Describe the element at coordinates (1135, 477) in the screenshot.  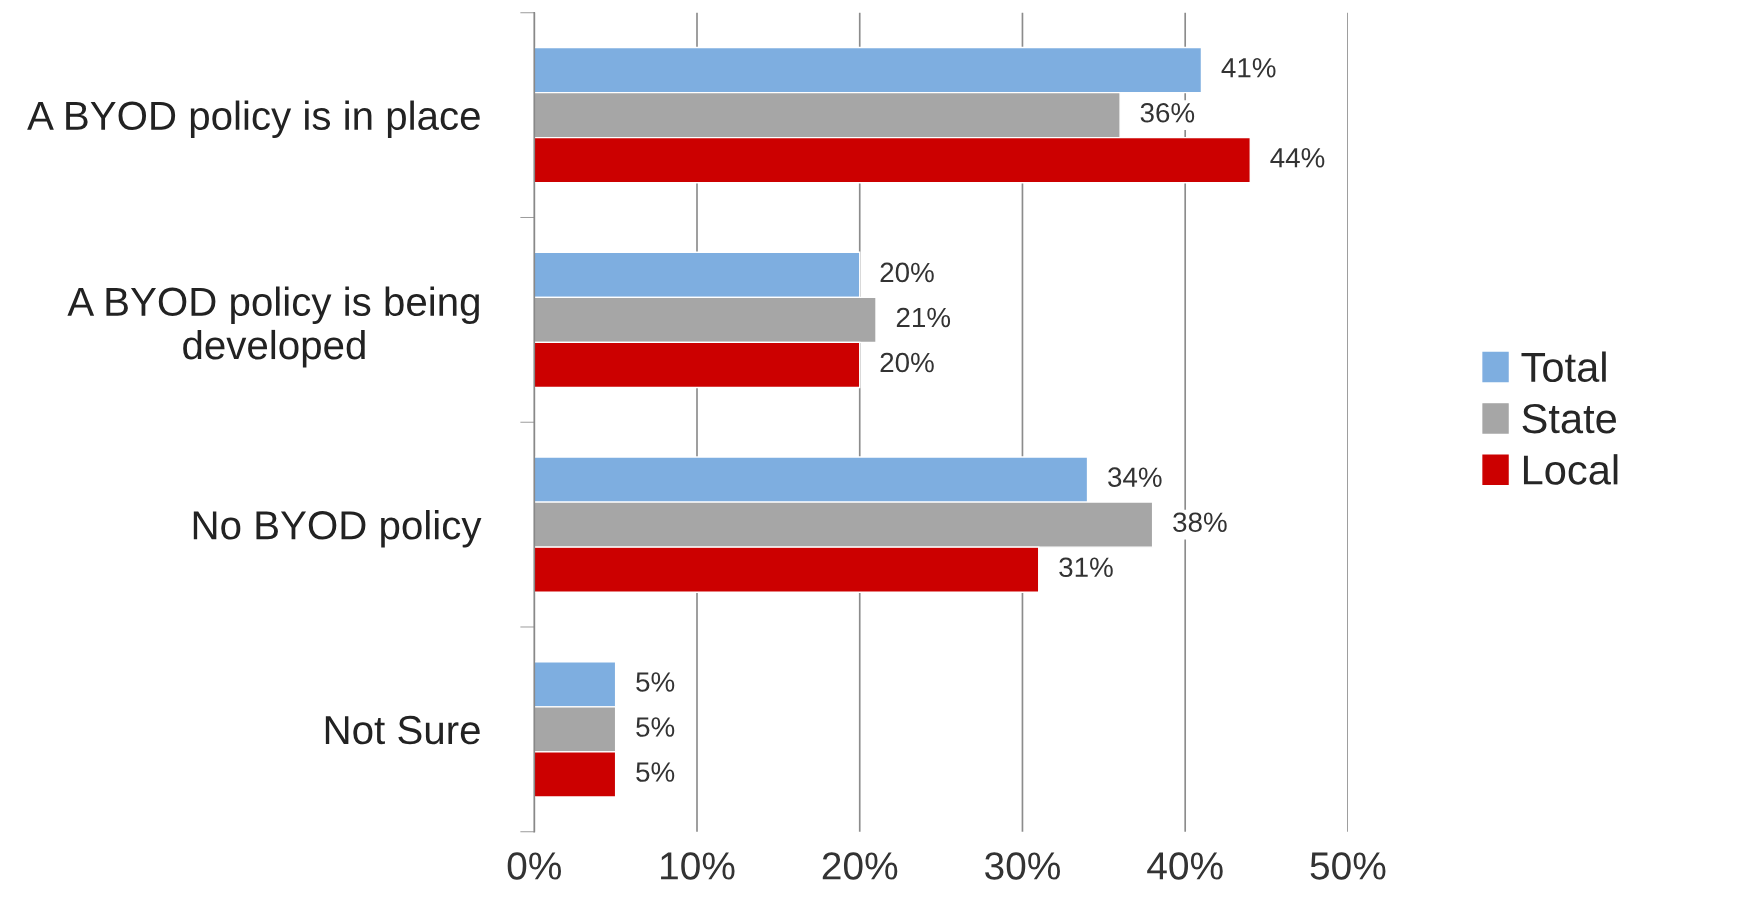
I see `data-label: 34%` at that location.